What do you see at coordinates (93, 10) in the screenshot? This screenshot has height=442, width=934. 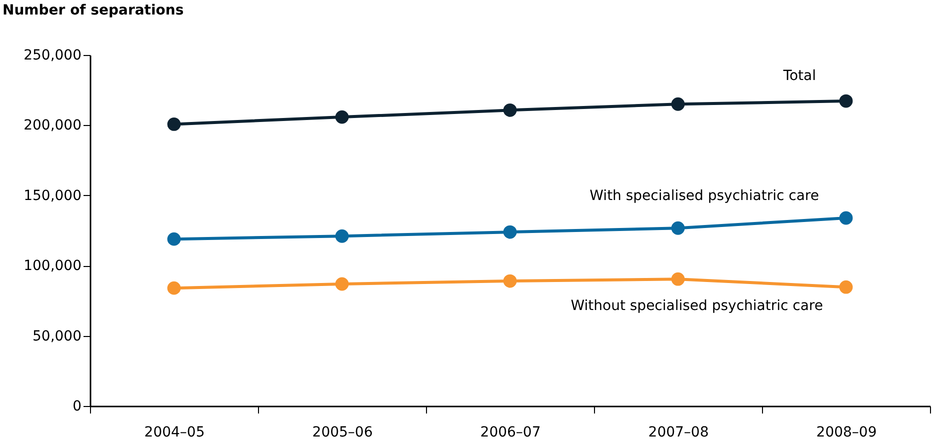 I see `y-axis-title: Number of separations` at bounding box center [93, 10].